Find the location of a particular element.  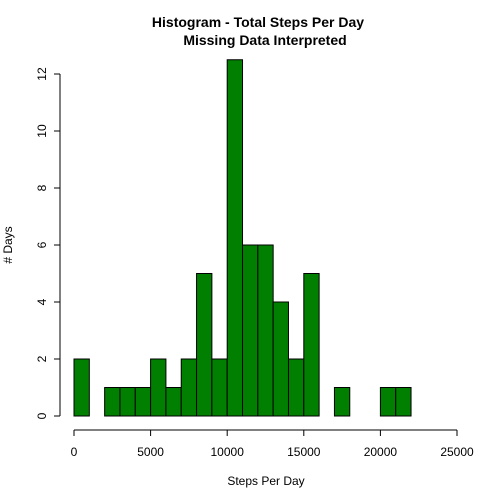

x-tick-label: 10000 is located at coordinates (228, 452).